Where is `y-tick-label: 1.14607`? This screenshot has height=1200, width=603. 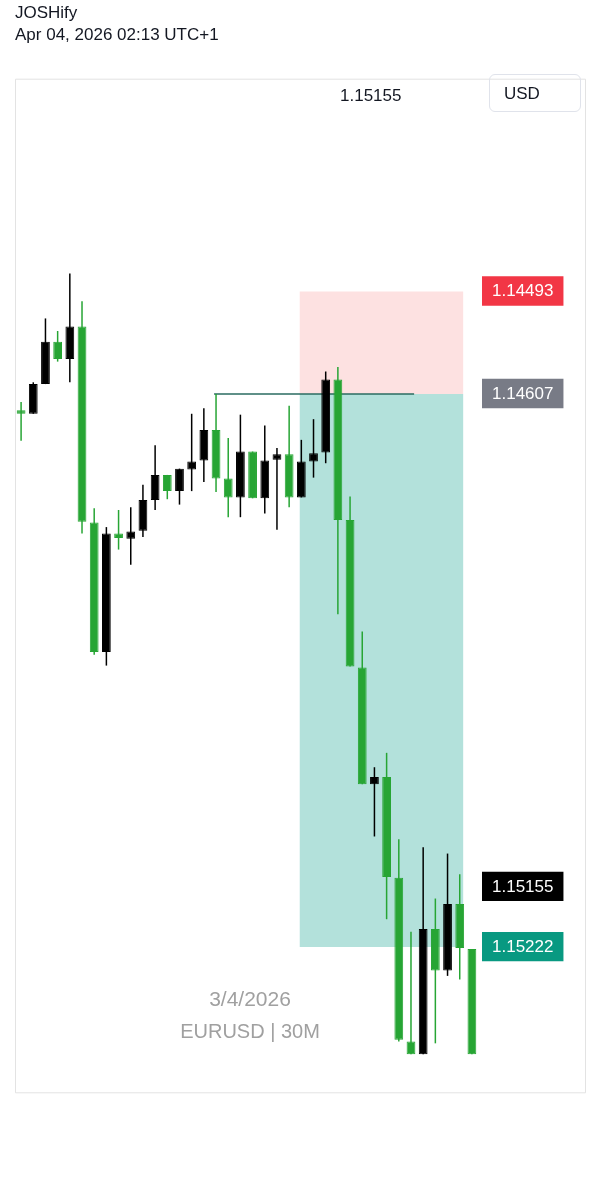
y-tick-label: 1.14607 is located at coordinates (523, 393).